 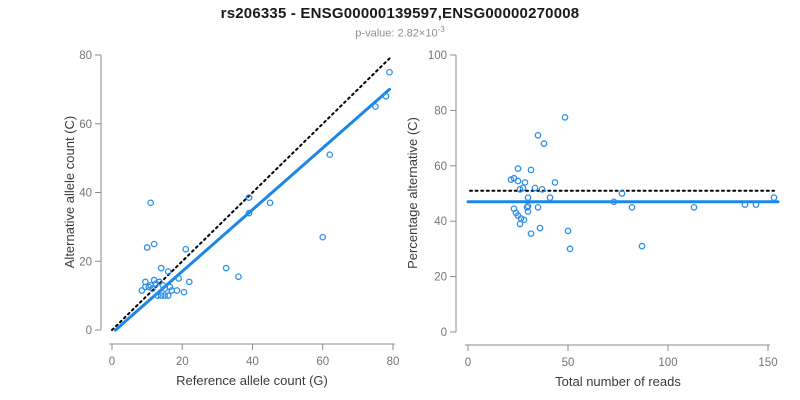 What do you see at coordinates (182, 362) in the screenshot?
I see `x-tick-label: 20` at bounding box center [182, 362].